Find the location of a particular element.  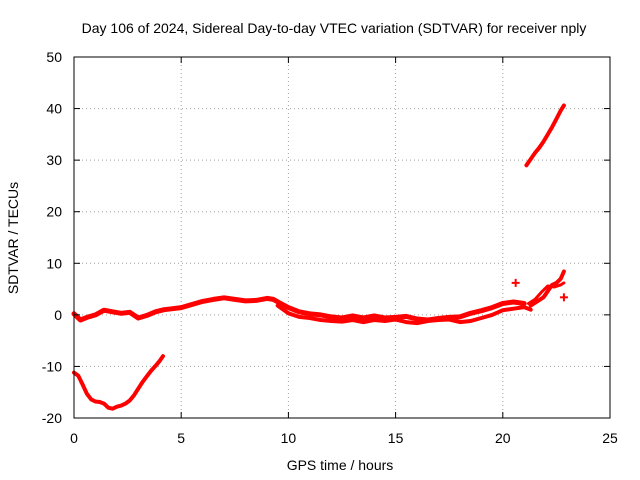

y-tick-label: 50 is located at coordinates (54, 57).